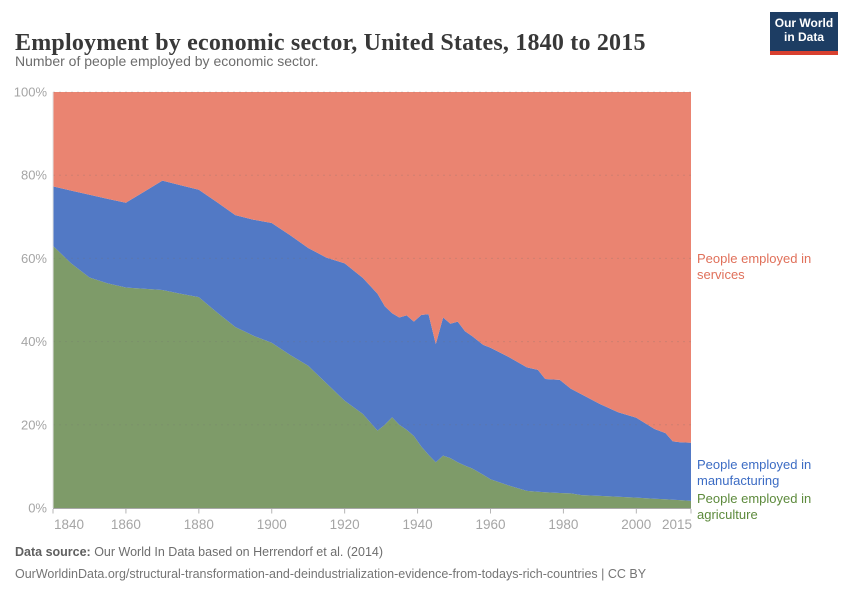  I want to click on x-tick-label-1940: 1940, so click(418, 524).